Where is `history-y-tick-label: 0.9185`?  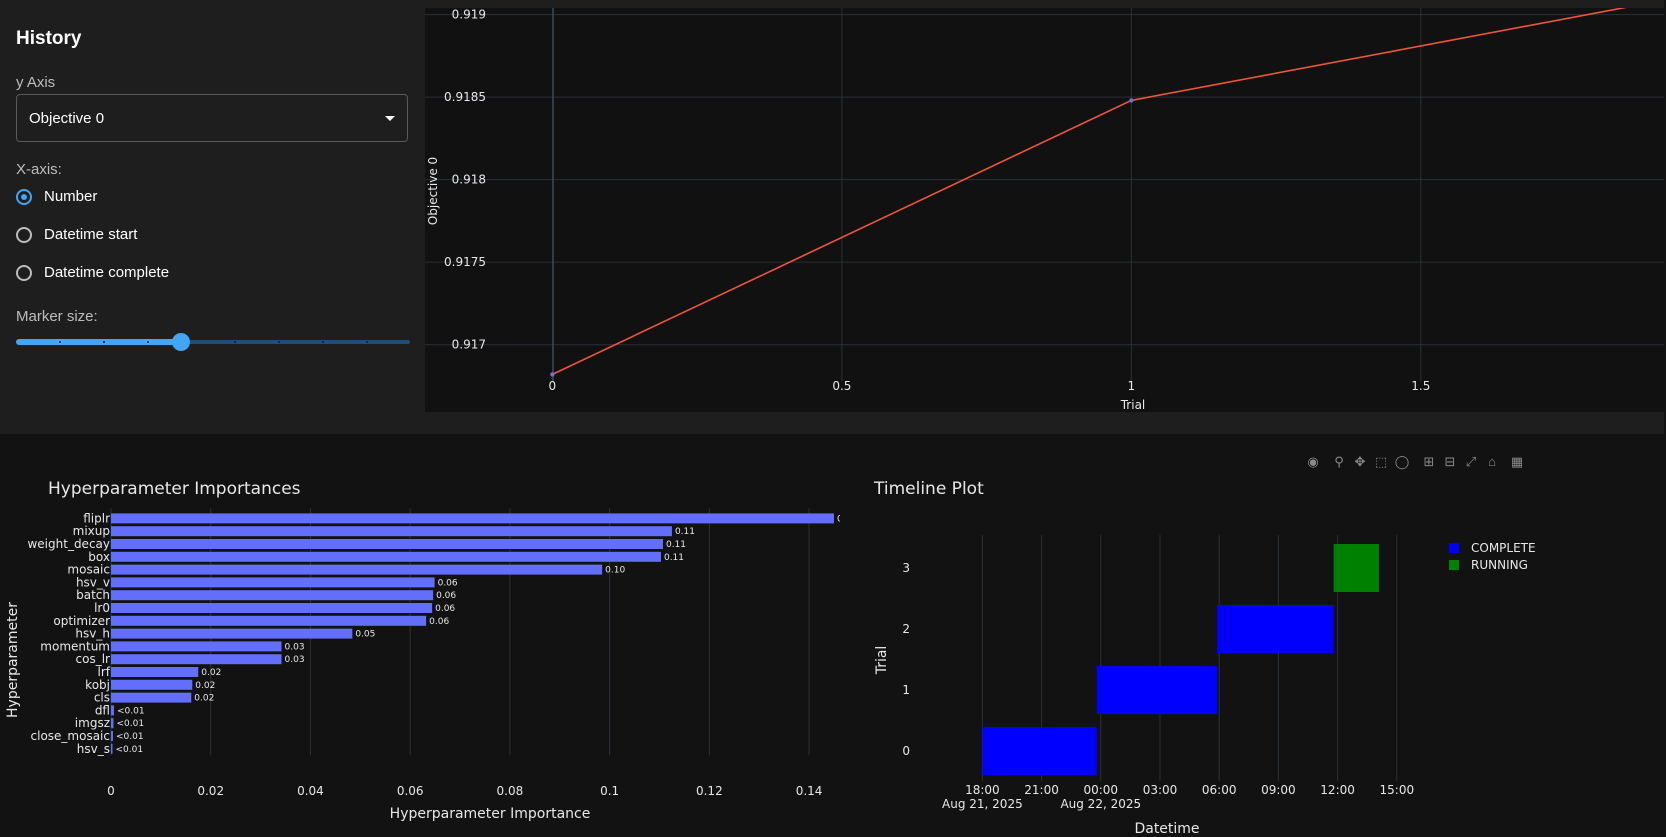 history-y-tick-label: 0.9185 is located at coordinates (465, 97).